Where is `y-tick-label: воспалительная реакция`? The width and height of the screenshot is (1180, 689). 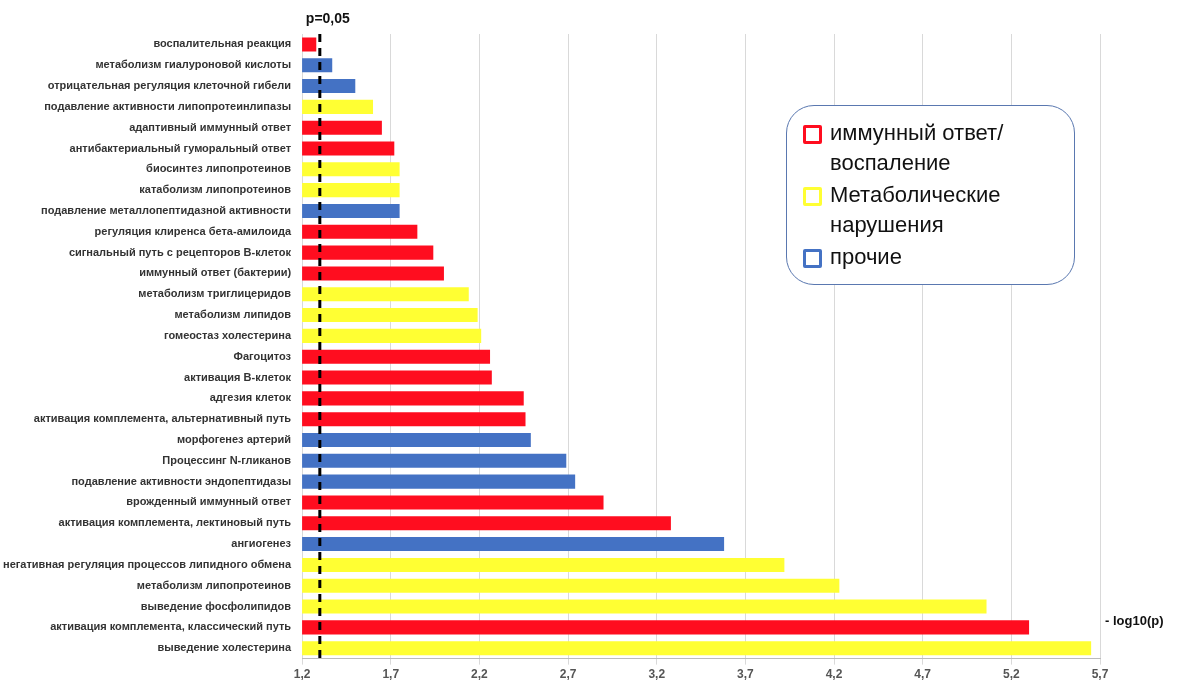 y-tick-label: воспалительная реакция is located at coordinates (222, 43).